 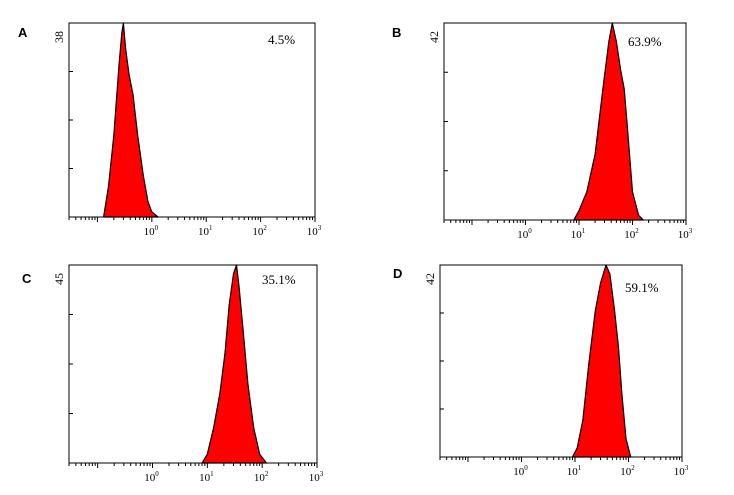 I want to click on panel-letter: A, so click(x=23, y=32).